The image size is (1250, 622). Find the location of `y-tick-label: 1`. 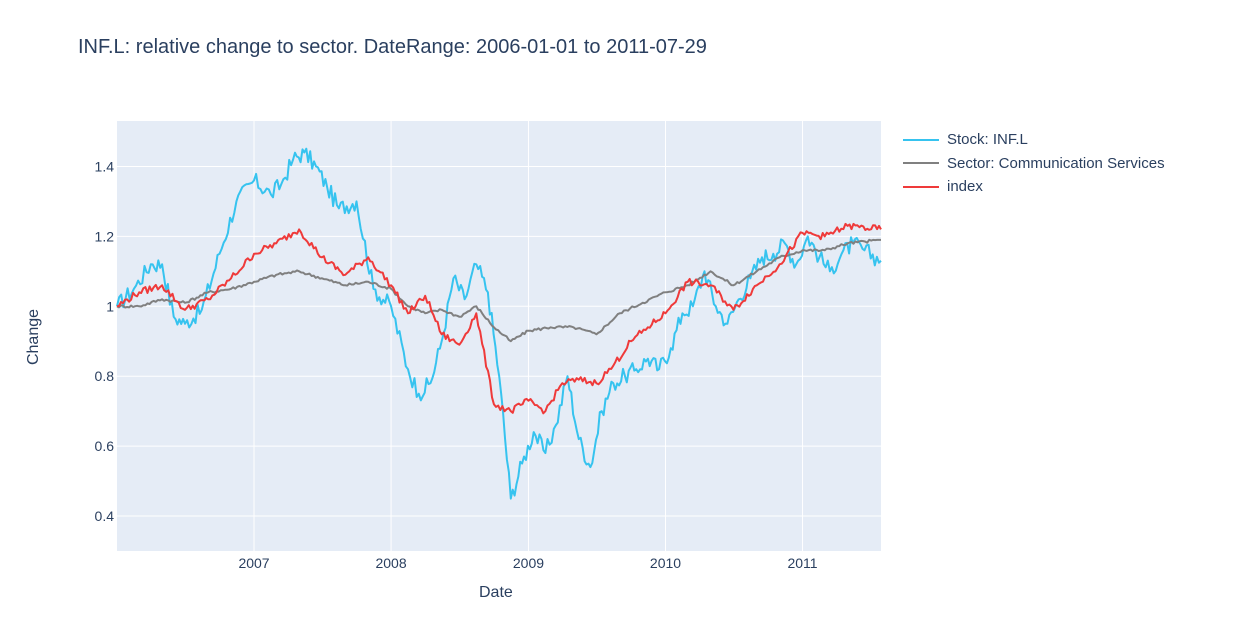

y-tick-label: 1 is located at coordinates (110, 306).